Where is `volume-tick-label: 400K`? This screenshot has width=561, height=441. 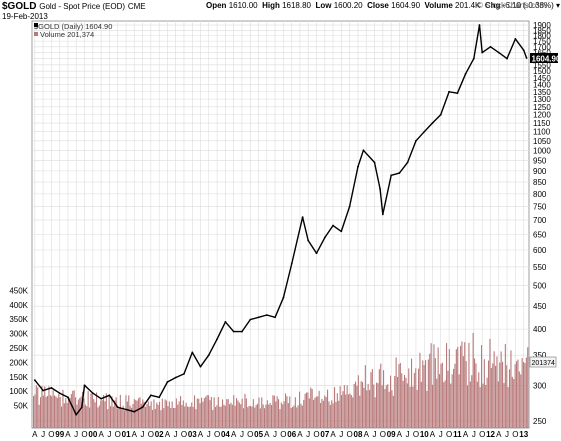 volume-tick-label: 400K is located at coordinates (18, 305).